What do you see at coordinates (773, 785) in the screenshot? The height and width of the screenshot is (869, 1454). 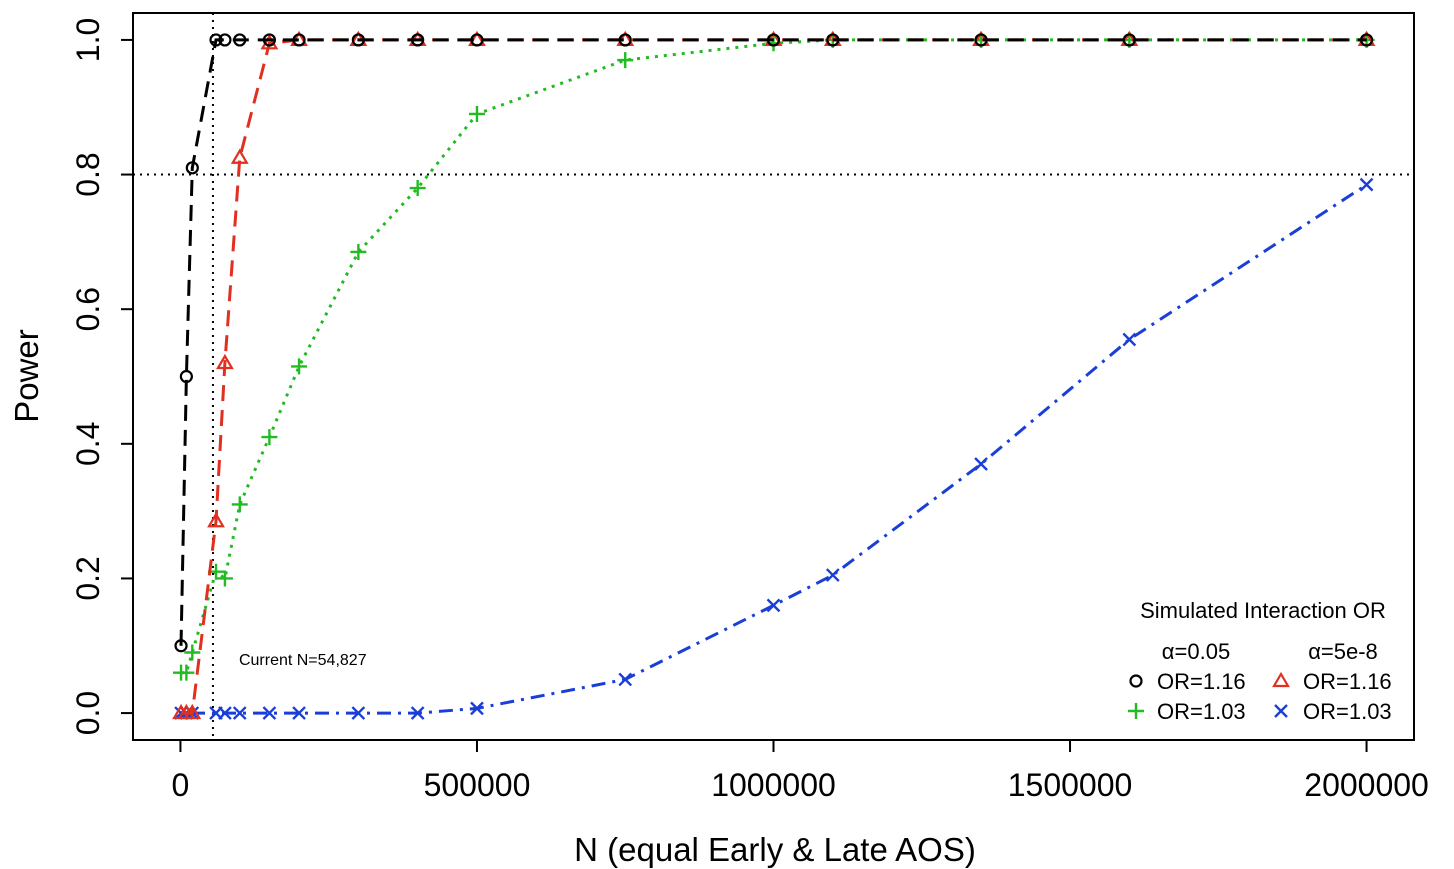 I see `x-tick-label: 1000000` at bounding box center [773, 785].